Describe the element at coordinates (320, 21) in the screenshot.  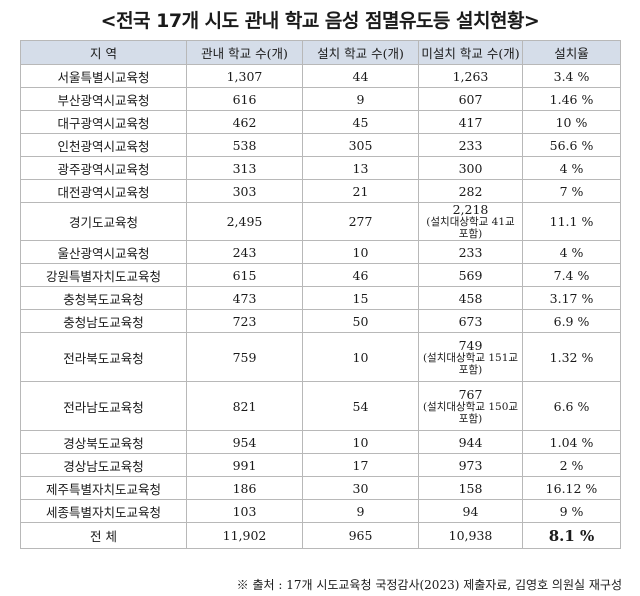
I see `document-title: <전국 17개 시도 관내 학교 음성 점멸유도등 설치현황>` at that location.